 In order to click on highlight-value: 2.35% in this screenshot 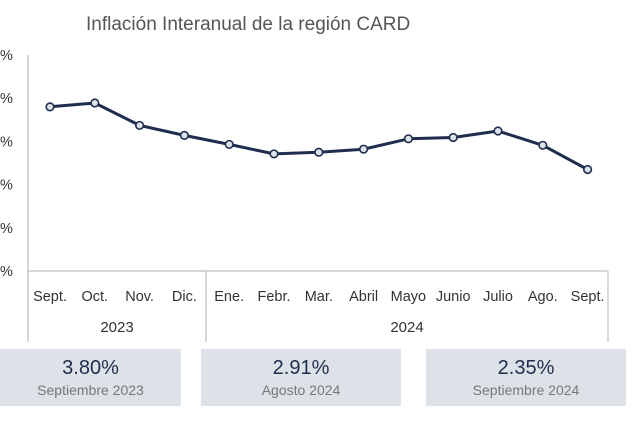, I will do `click(526, 367)`.